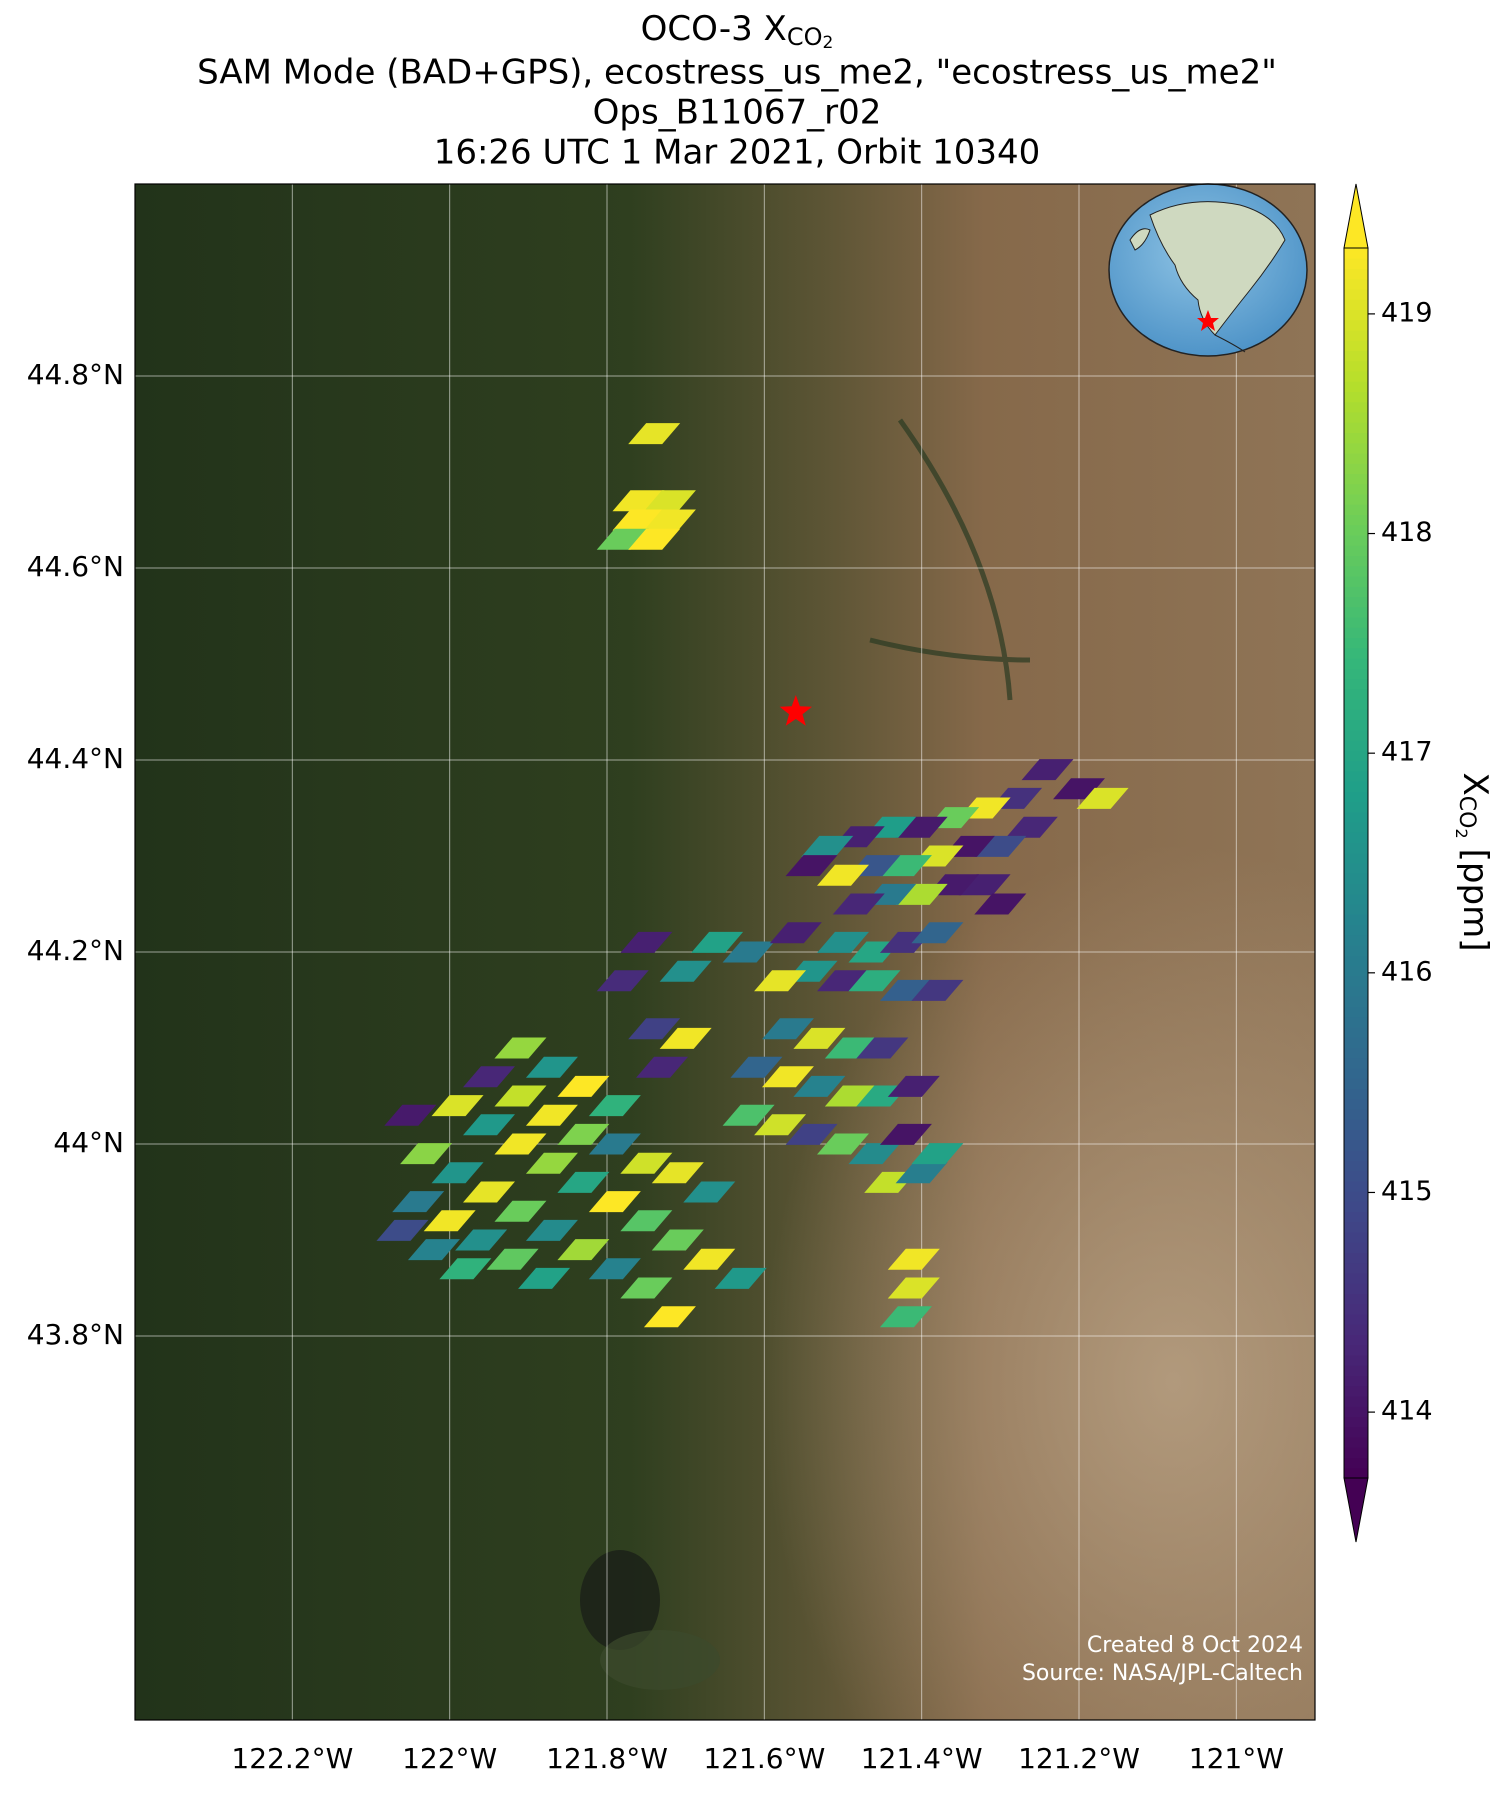  I want to click on globe-inset, so click(1208, 270).